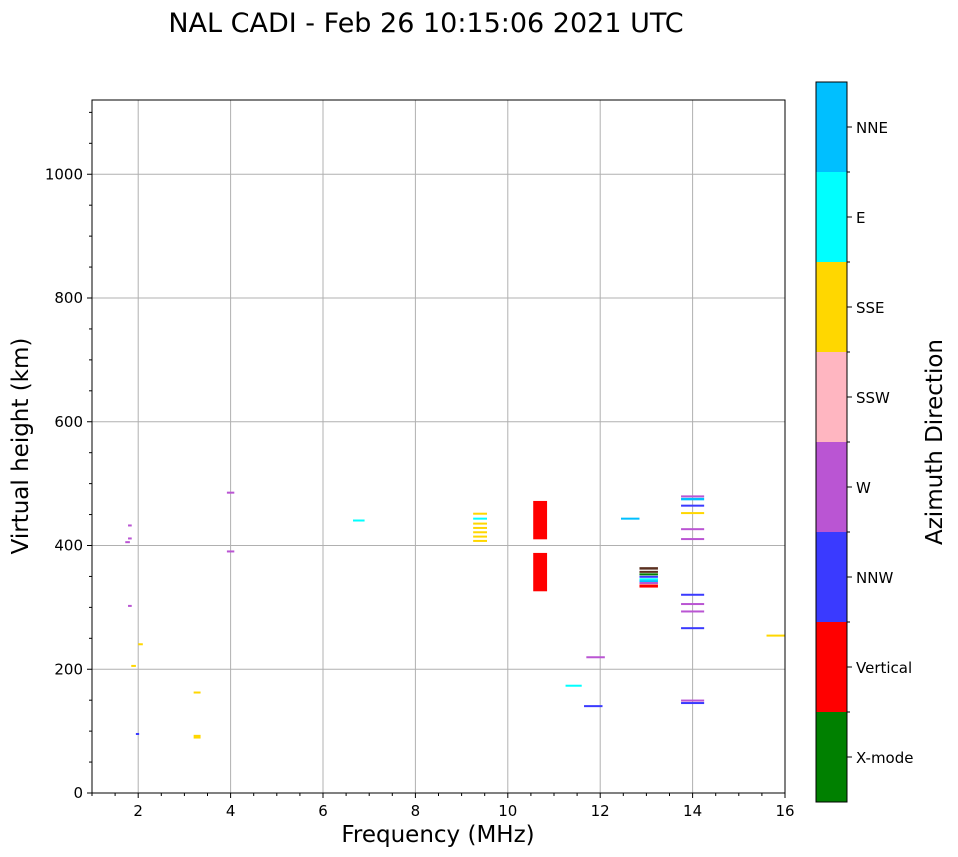  Describe the element at coordinates (874, 578) in the screenshot. I see `colorbar-label-nnw: NNW` at that location.